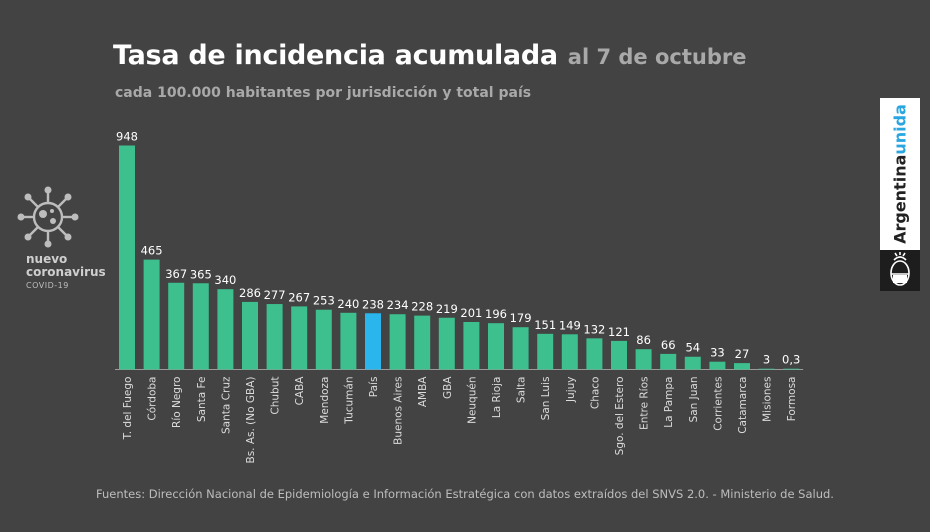 Image resolution: width=930 pixels, height=532 pixels. I want to click on value-label-6: 277, so click(275, 295).